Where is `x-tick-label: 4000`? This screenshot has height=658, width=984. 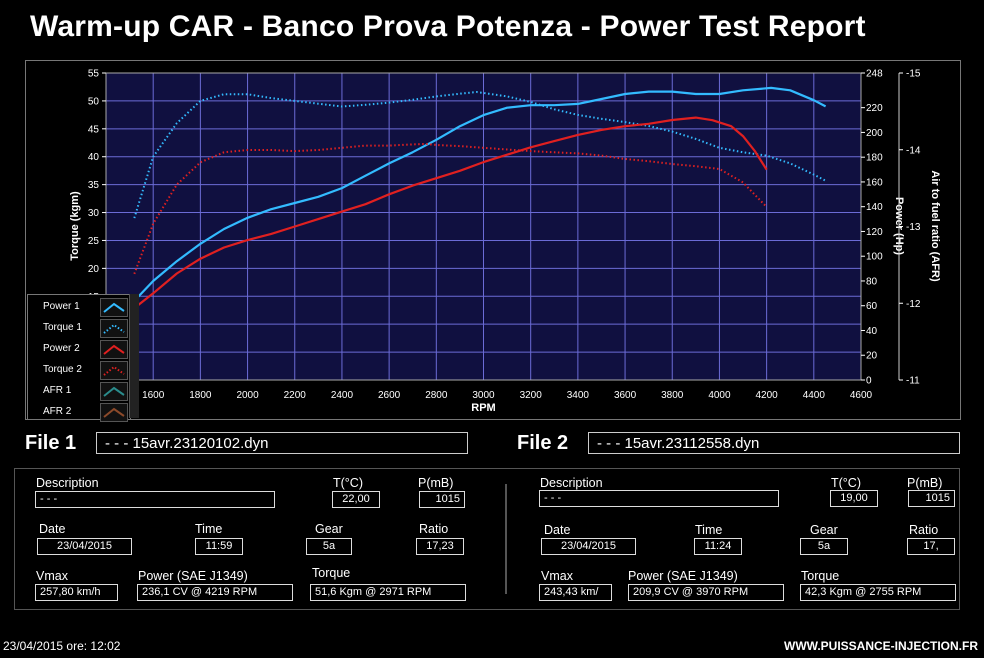
x-tick-label: 4000 is located at coordinates (719, 395).